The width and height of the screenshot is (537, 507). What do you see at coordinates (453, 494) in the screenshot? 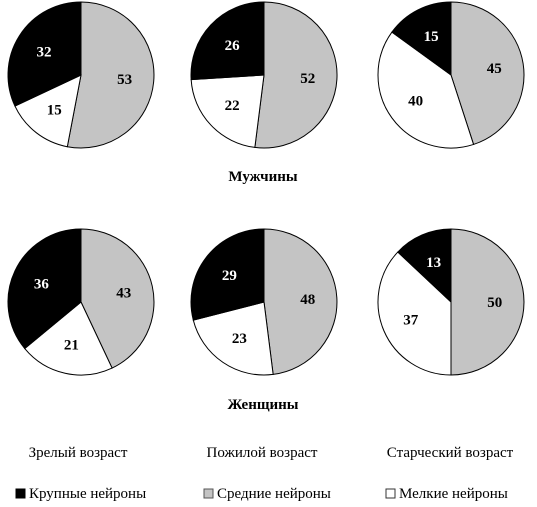
I see `legend-label-small: Мелкие нейроны` at bounding box center [453, 494].